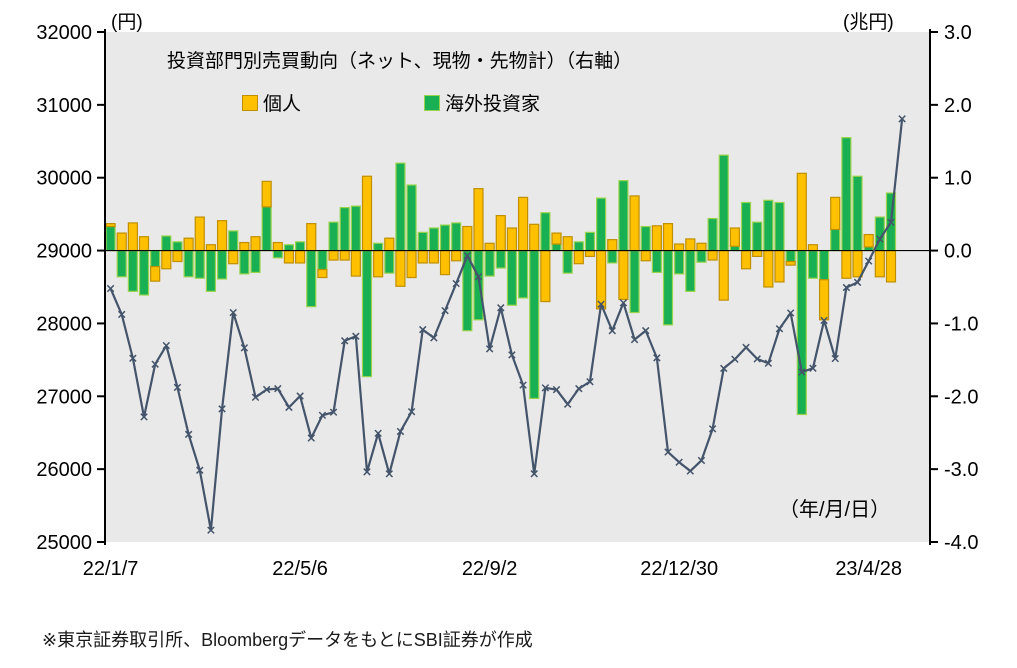  What do you see at coordinates (250, 102) in the screenshot?
I see `individual-swatch-icon` at bounding box center [250, 102].